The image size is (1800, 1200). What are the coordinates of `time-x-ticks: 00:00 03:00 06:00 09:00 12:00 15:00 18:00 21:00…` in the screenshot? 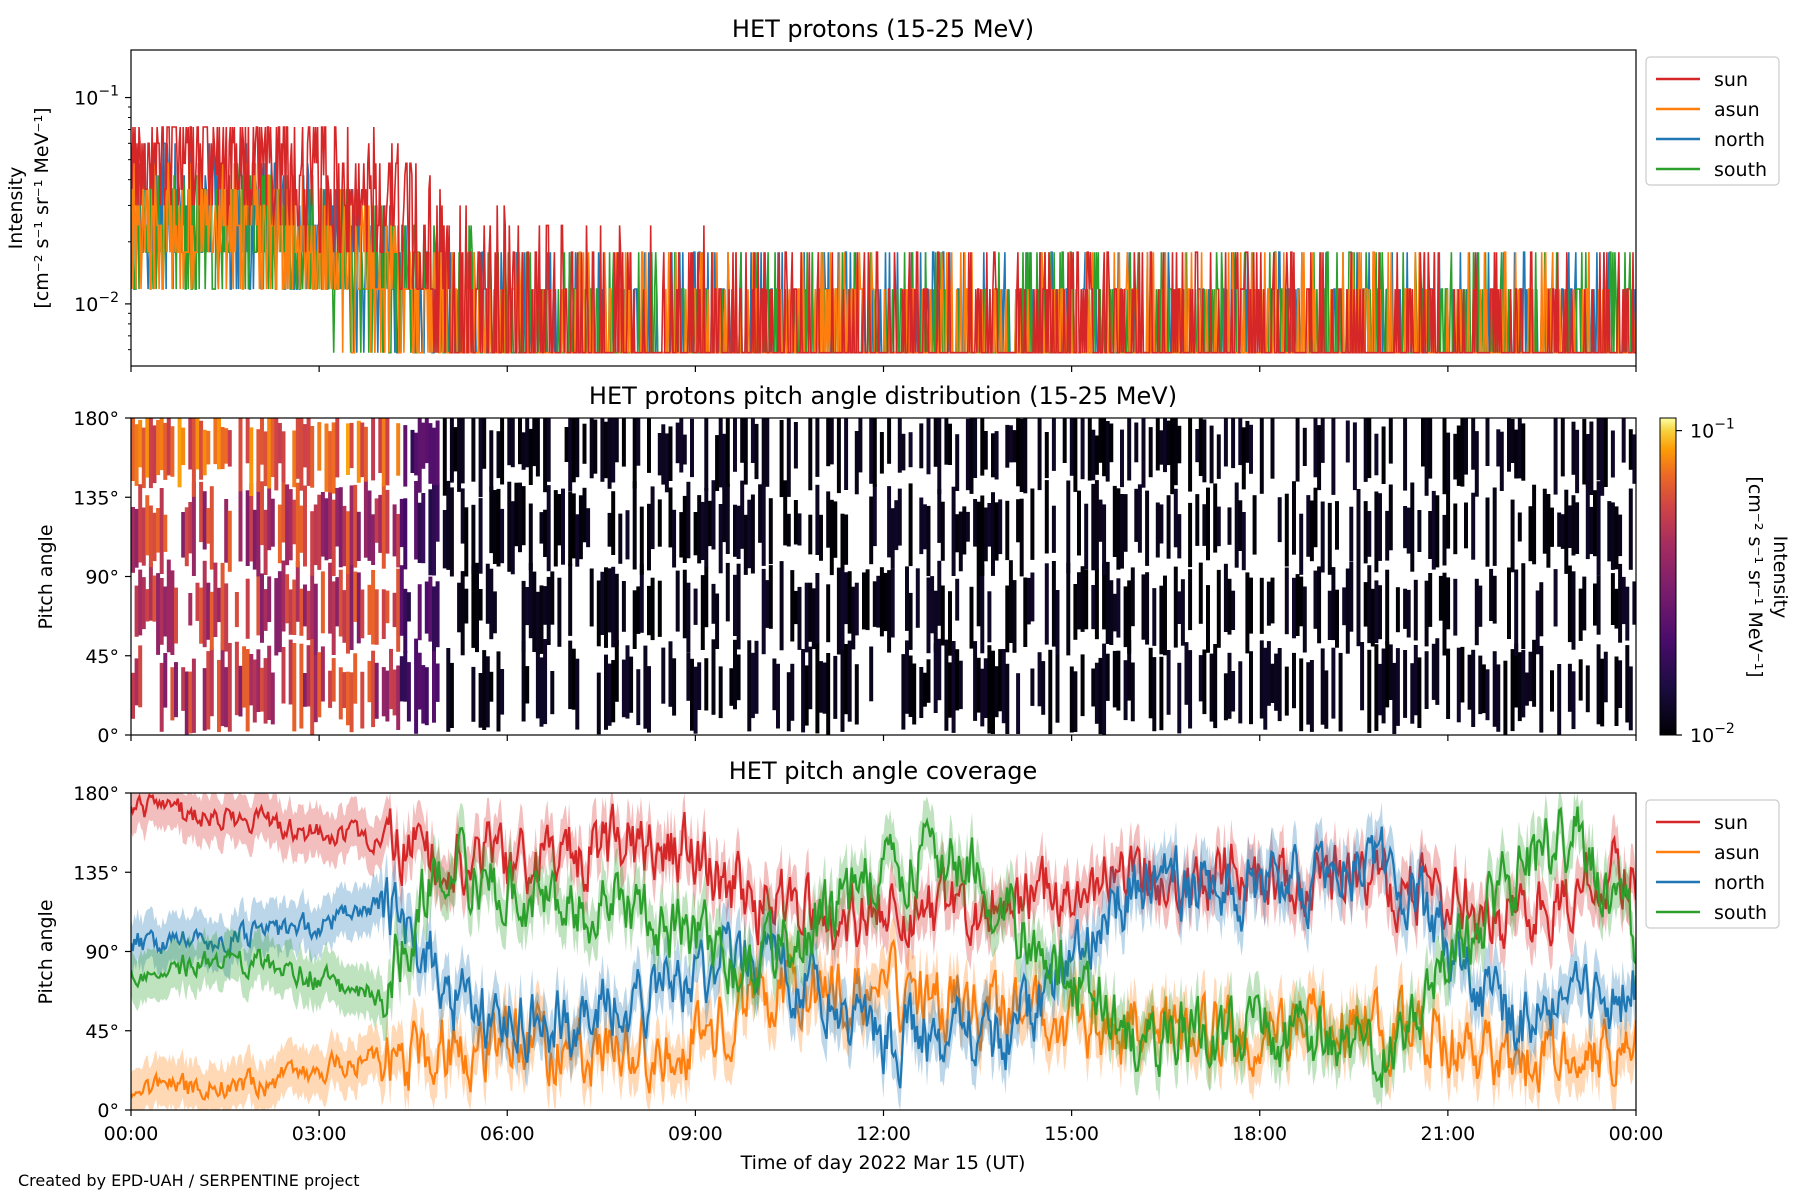 It's located at (883, 1127).